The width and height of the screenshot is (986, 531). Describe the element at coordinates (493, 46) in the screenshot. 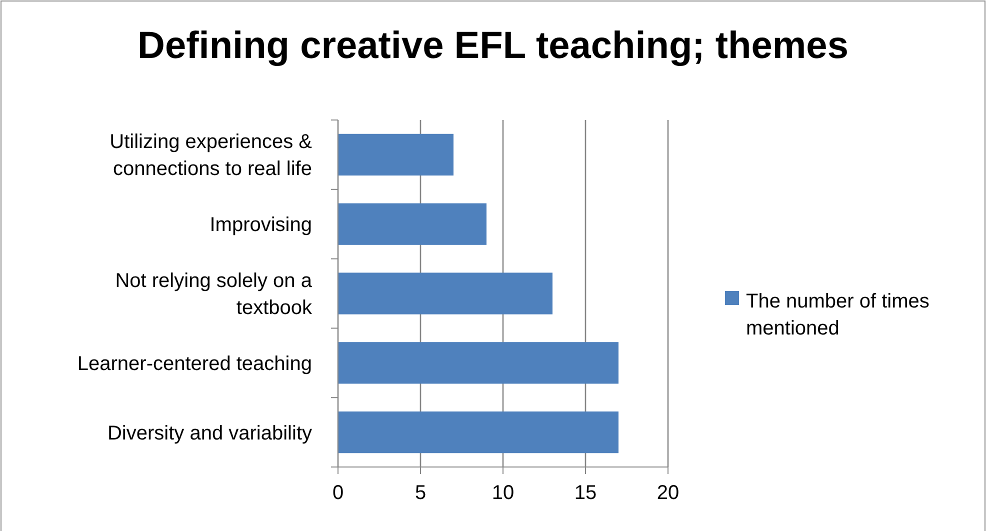

I see `chart-title: Defining creative EFL teaching; themes` at that location.